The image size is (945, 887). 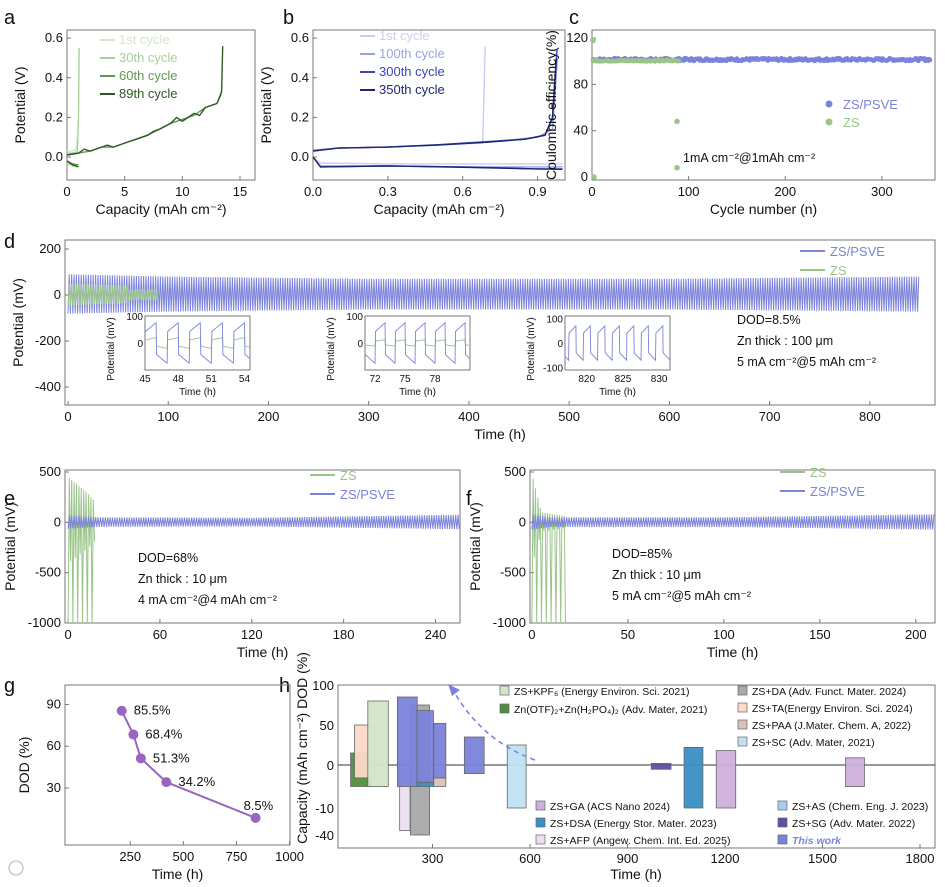 I want to click on dod-point, so click(x=140, y=758).